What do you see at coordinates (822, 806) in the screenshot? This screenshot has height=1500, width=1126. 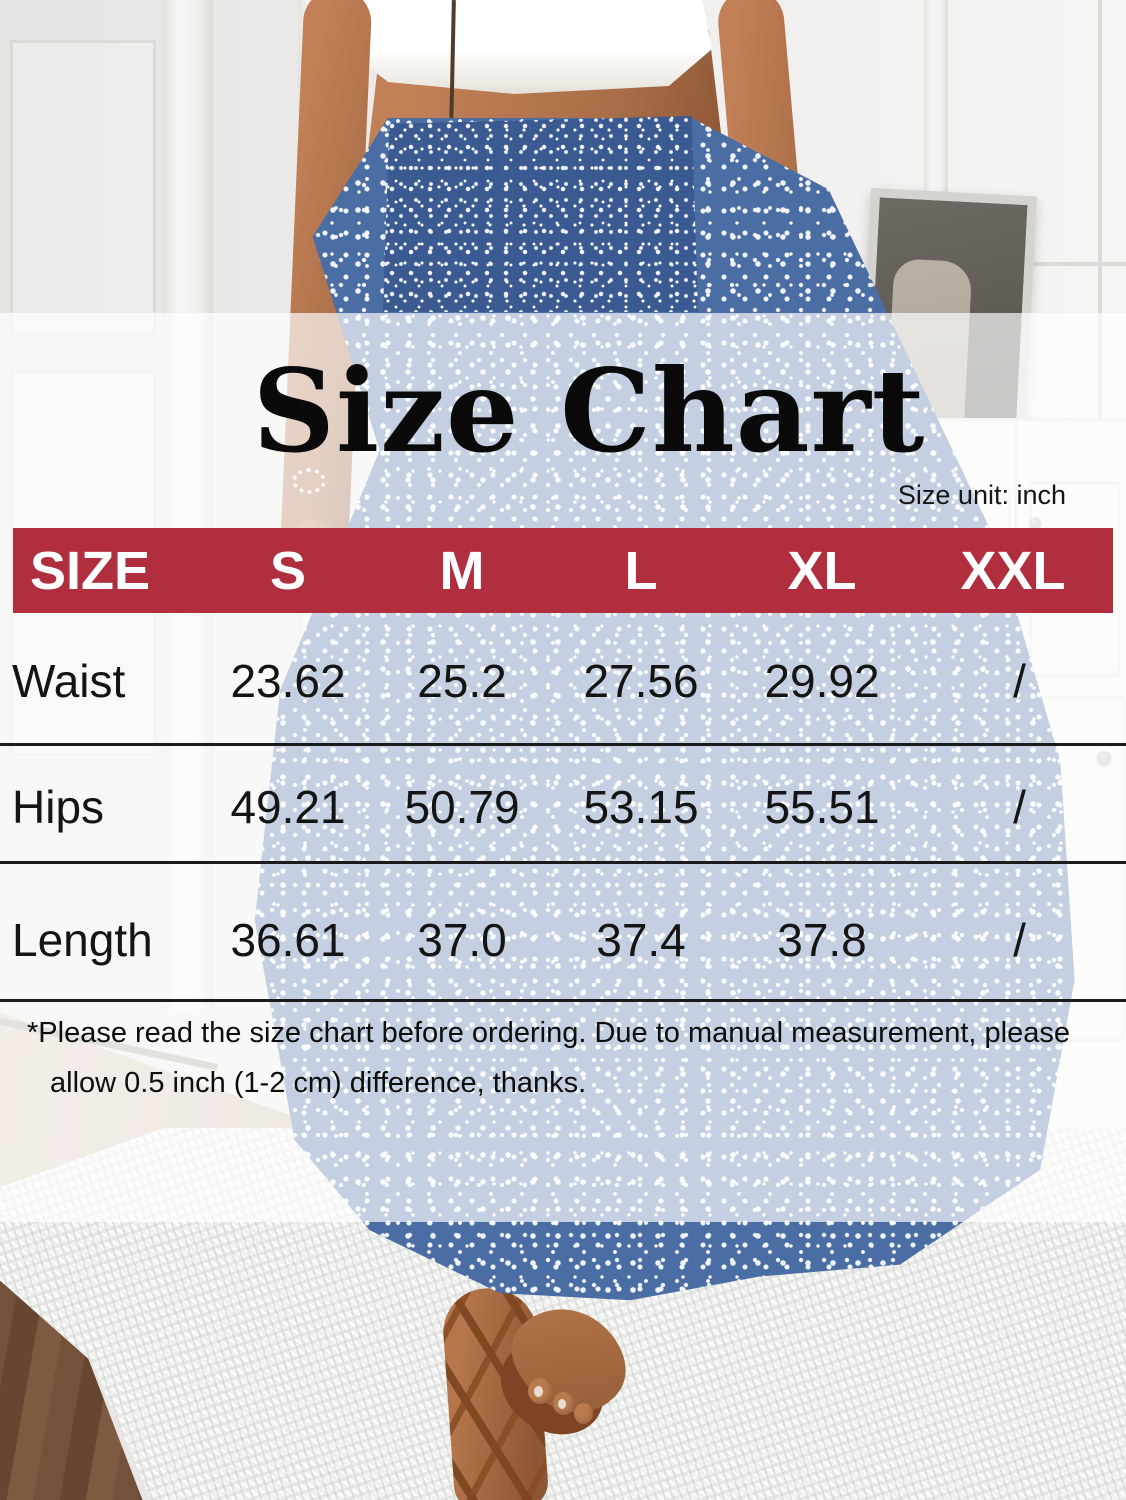 I see `row-value: 55.51` at bounding box center [822, 806].